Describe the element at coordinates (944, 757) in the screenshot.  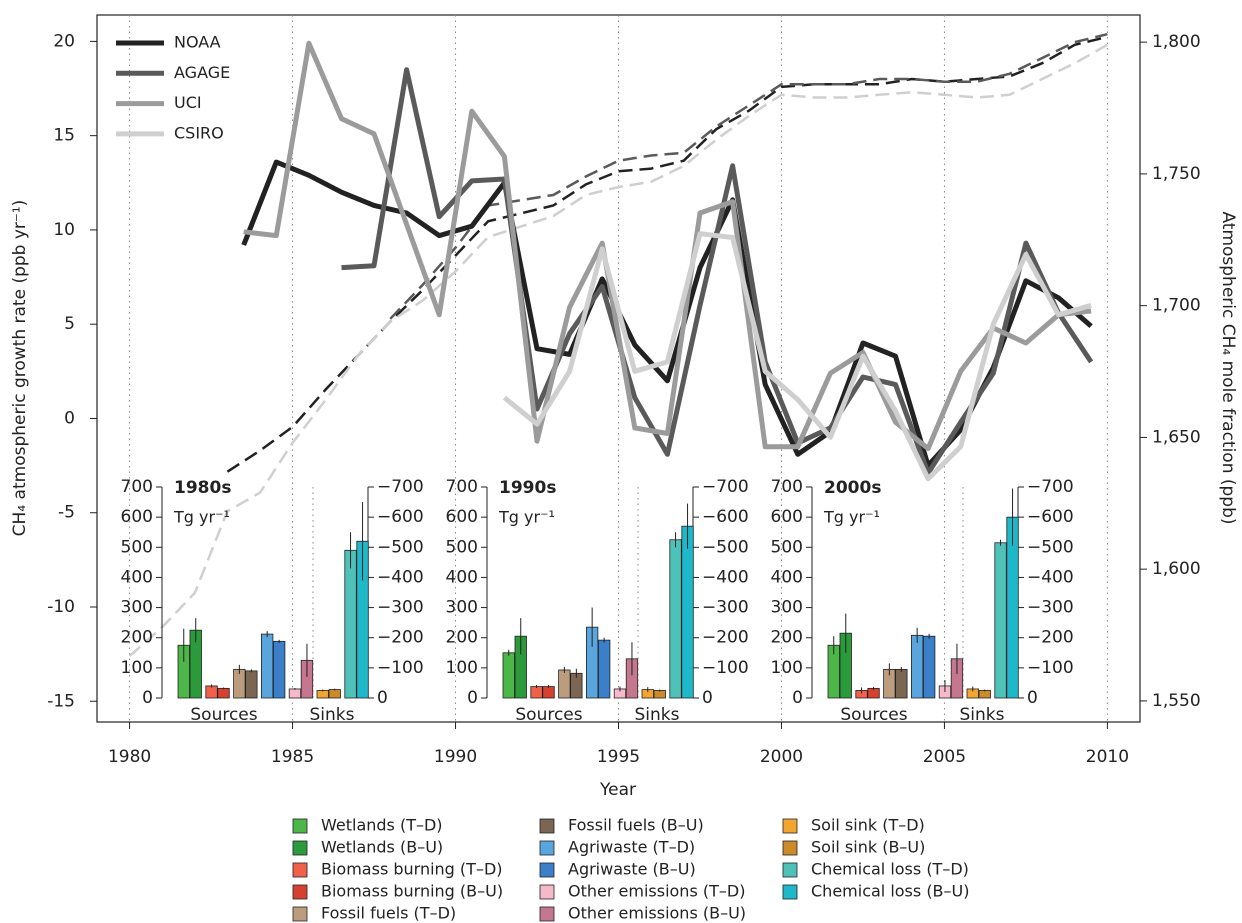
I see `x-tick-label: 2005` at that location.